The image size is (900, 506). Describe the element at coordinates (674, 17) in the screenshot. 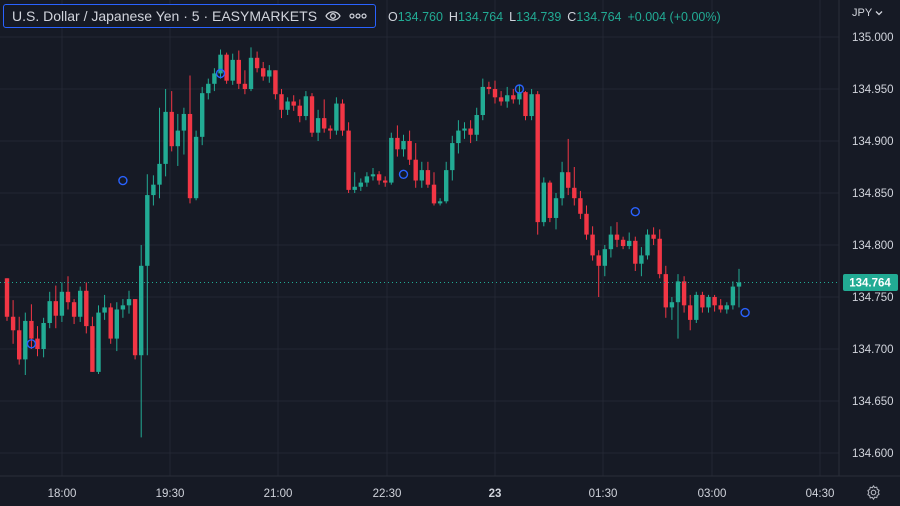

I see `change-value: +0.004 (+0.00%)` at that location.